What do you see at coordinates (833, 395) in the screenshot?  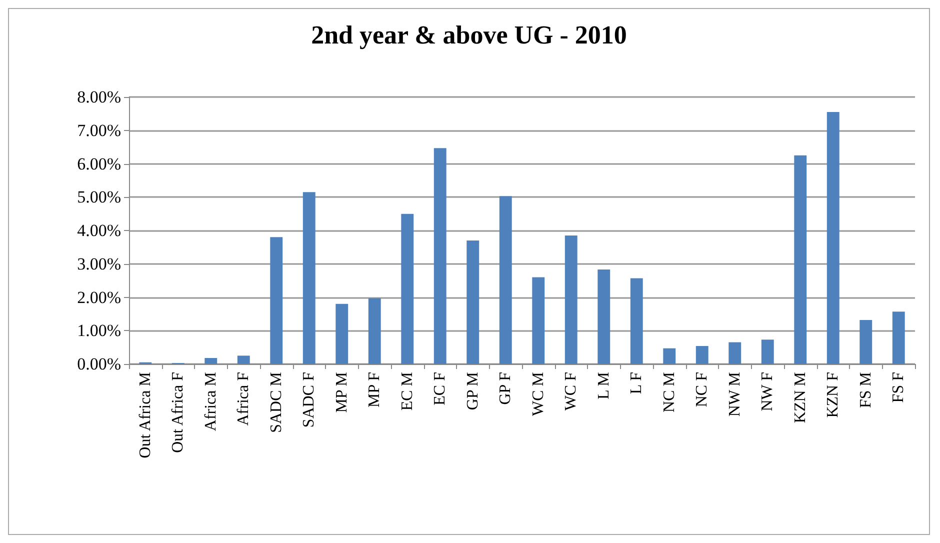 I see `x-tick-label: KZN F` at bounding box center [833, 395].